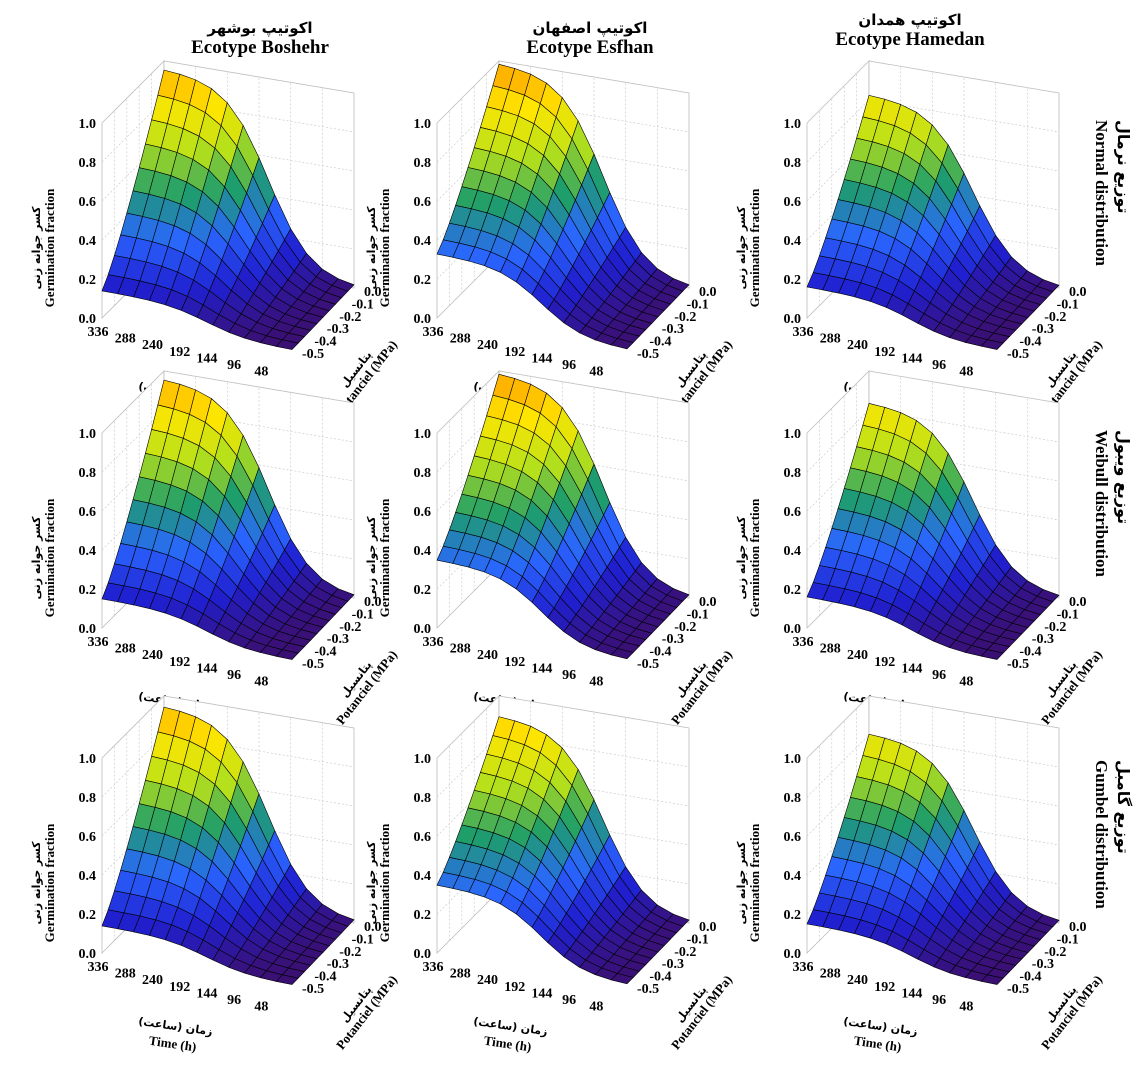 This screenshot has width=1140, height=1080. Describe the element at coordinates (1112, 240) in the screenshot. I see `row-label-normal: Normal distribution توزیع نرمال` at that location.